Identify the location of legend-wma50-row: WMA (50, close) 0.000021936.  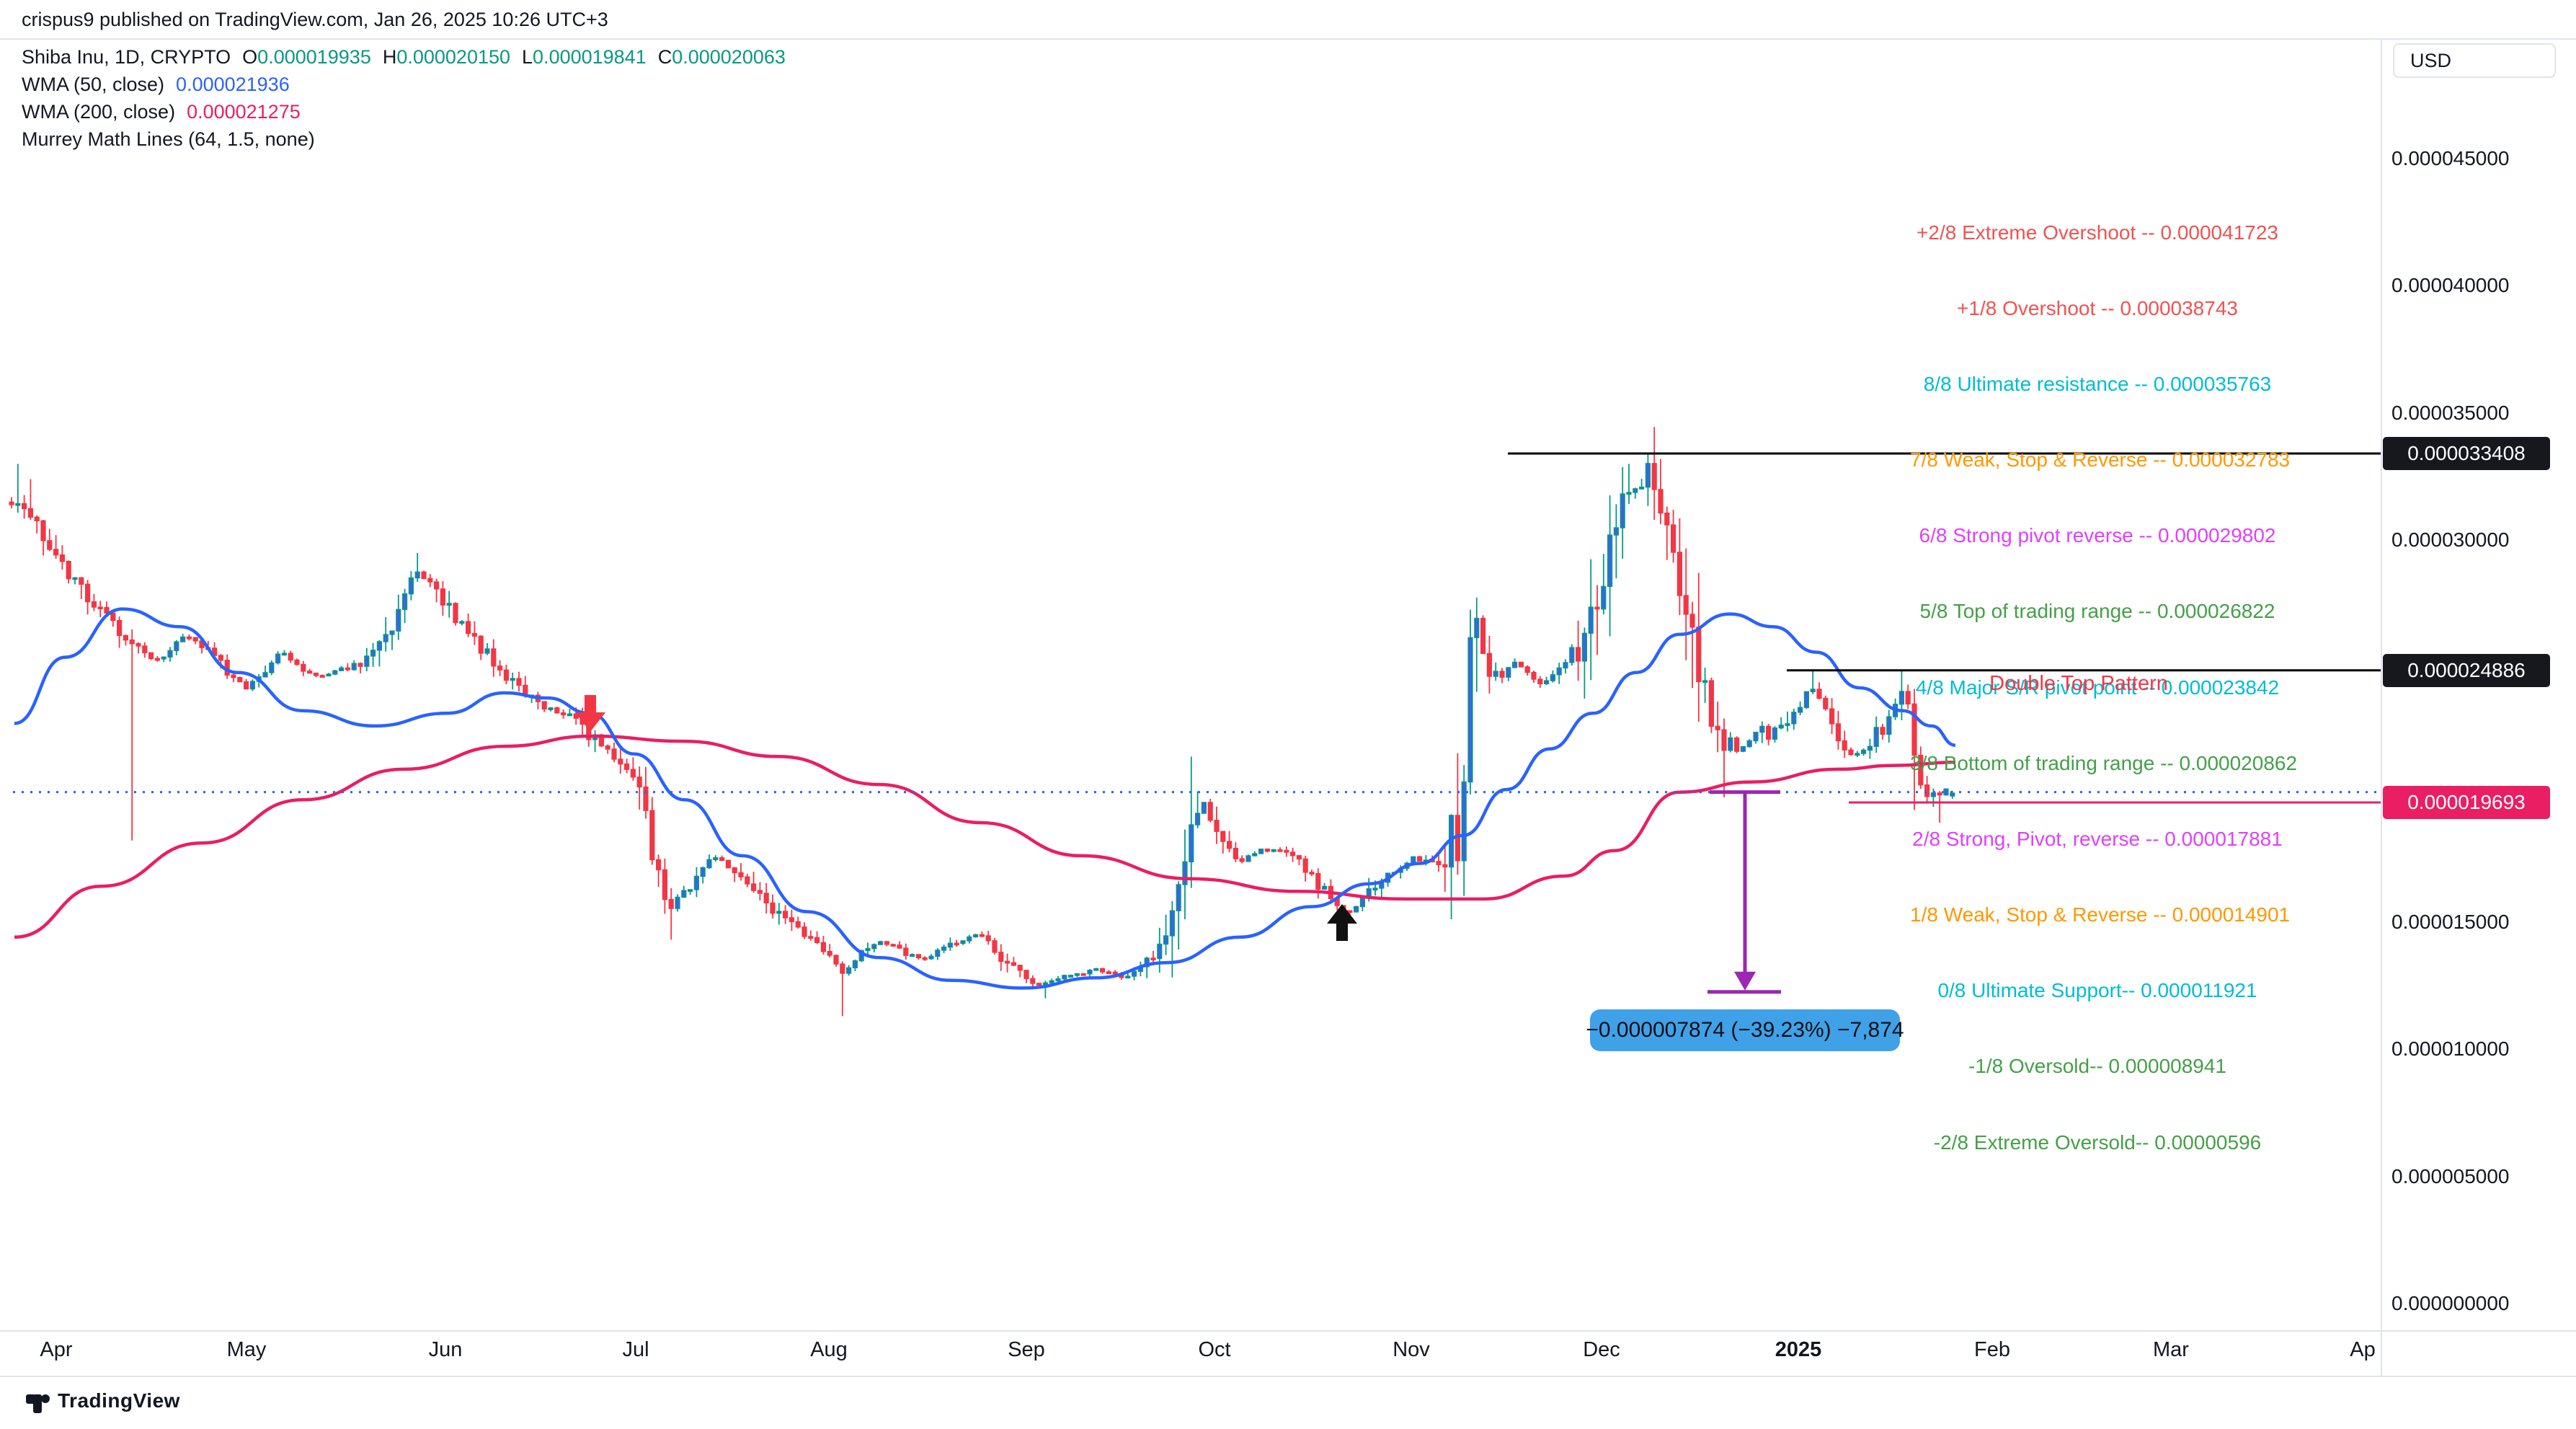
(404, 85).